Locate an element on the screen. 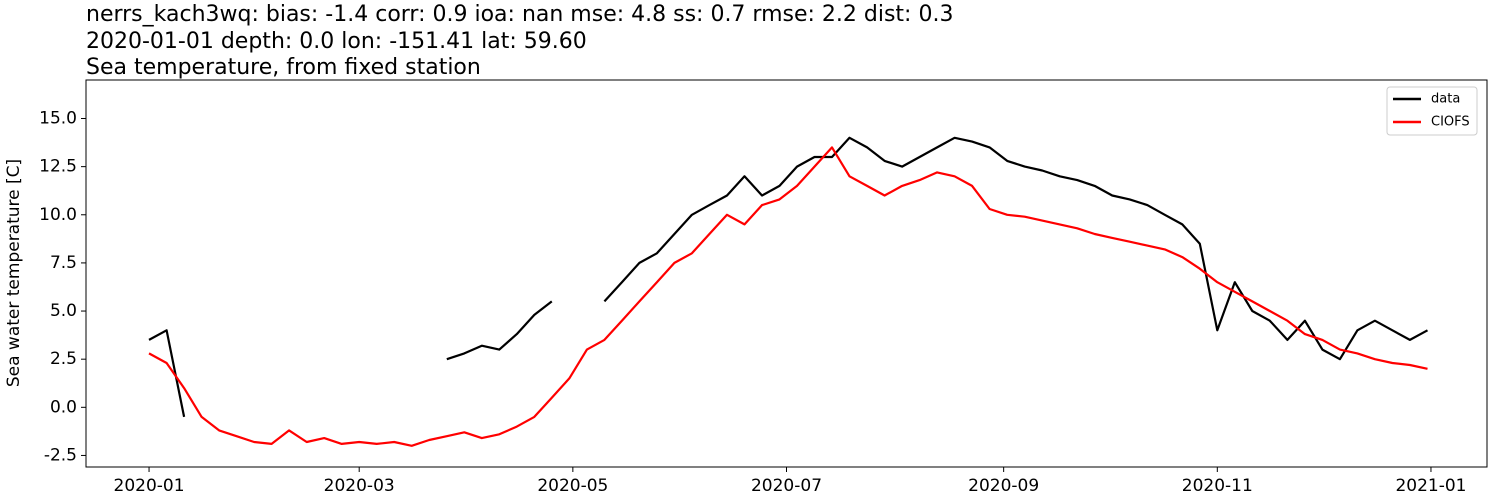 The image size is (1500, 500). legend-label: CIOFS is located at coordinates (1450, 122).